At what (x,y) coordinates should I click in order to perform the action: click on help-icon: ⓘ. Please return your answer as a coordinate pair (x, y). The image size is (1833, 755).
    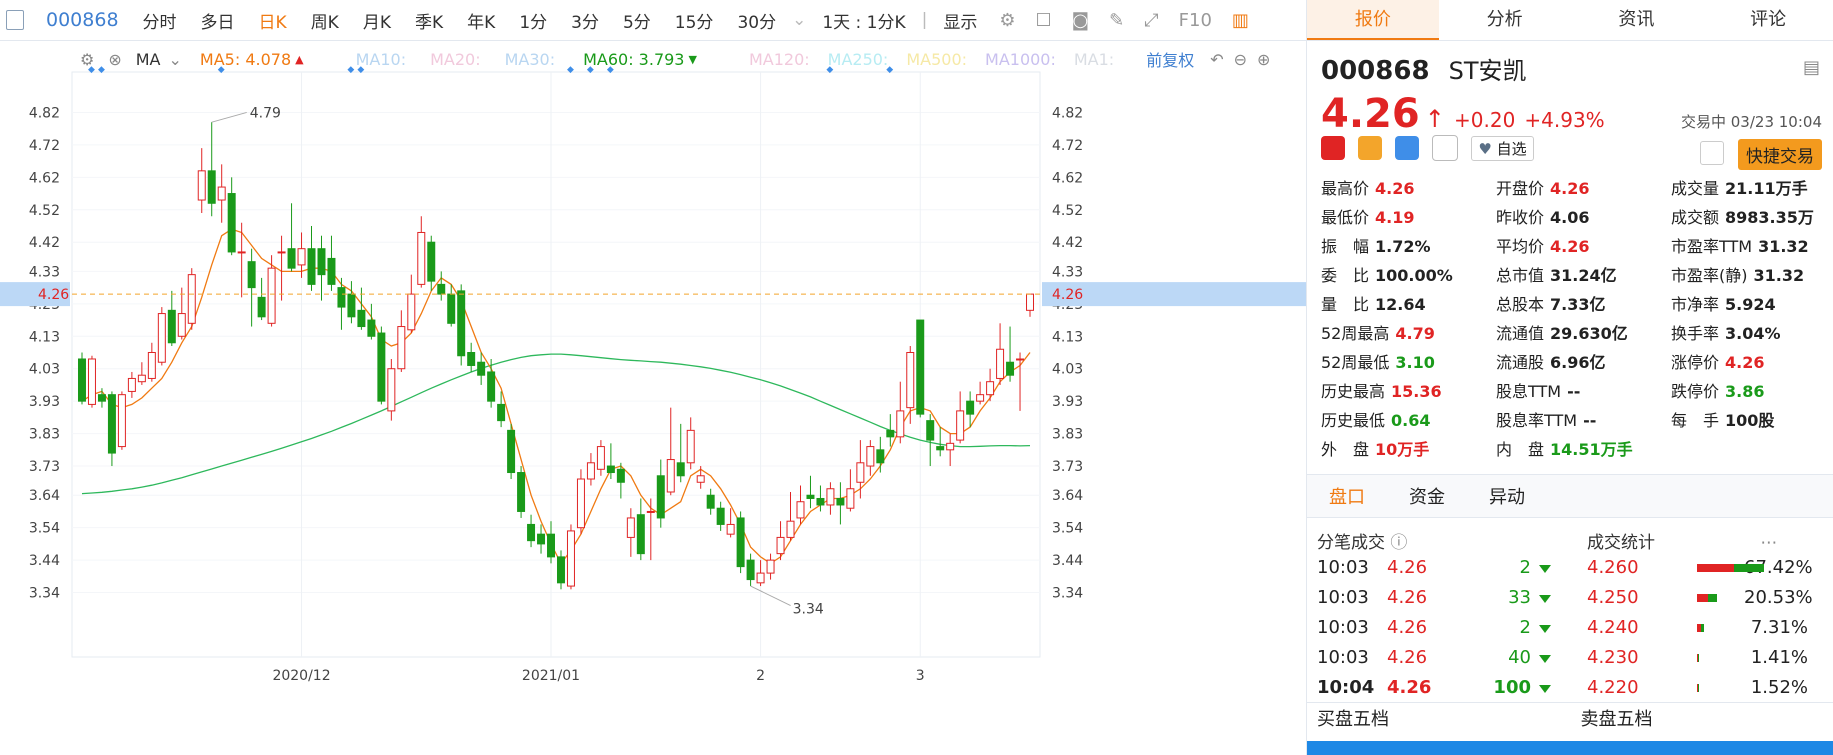
    Looking at the image, I should click on (1399, 543).